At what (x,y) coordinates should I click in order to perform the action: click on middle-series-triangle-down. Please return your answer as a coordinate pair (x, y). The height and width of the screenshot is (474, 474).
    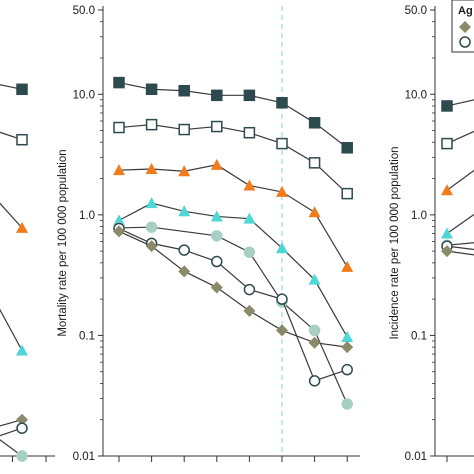
    Looking at the image, I should click on (233, 215).